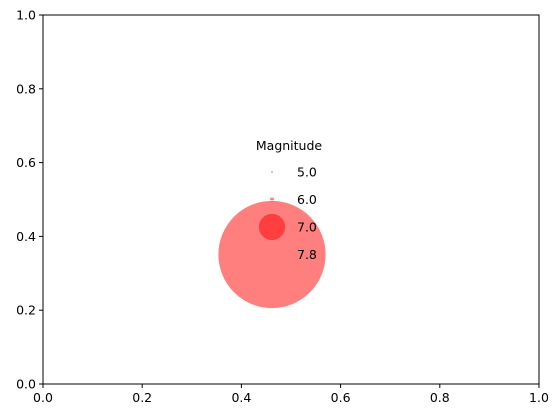  What do you see at coordinates (241, 397) in the screenshot?
I see `x-tick-label: 0.4` at bounding box center [241, 397].